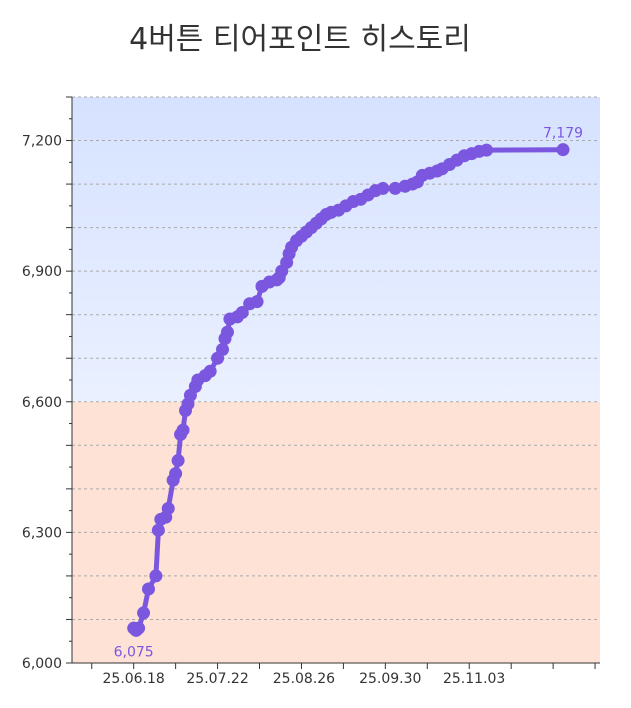 Image resolution: width=631 pixels, height=708 pixels. I want to click on chart-title: 4버튼 티어포인트 히스토리, so click(300, 39).